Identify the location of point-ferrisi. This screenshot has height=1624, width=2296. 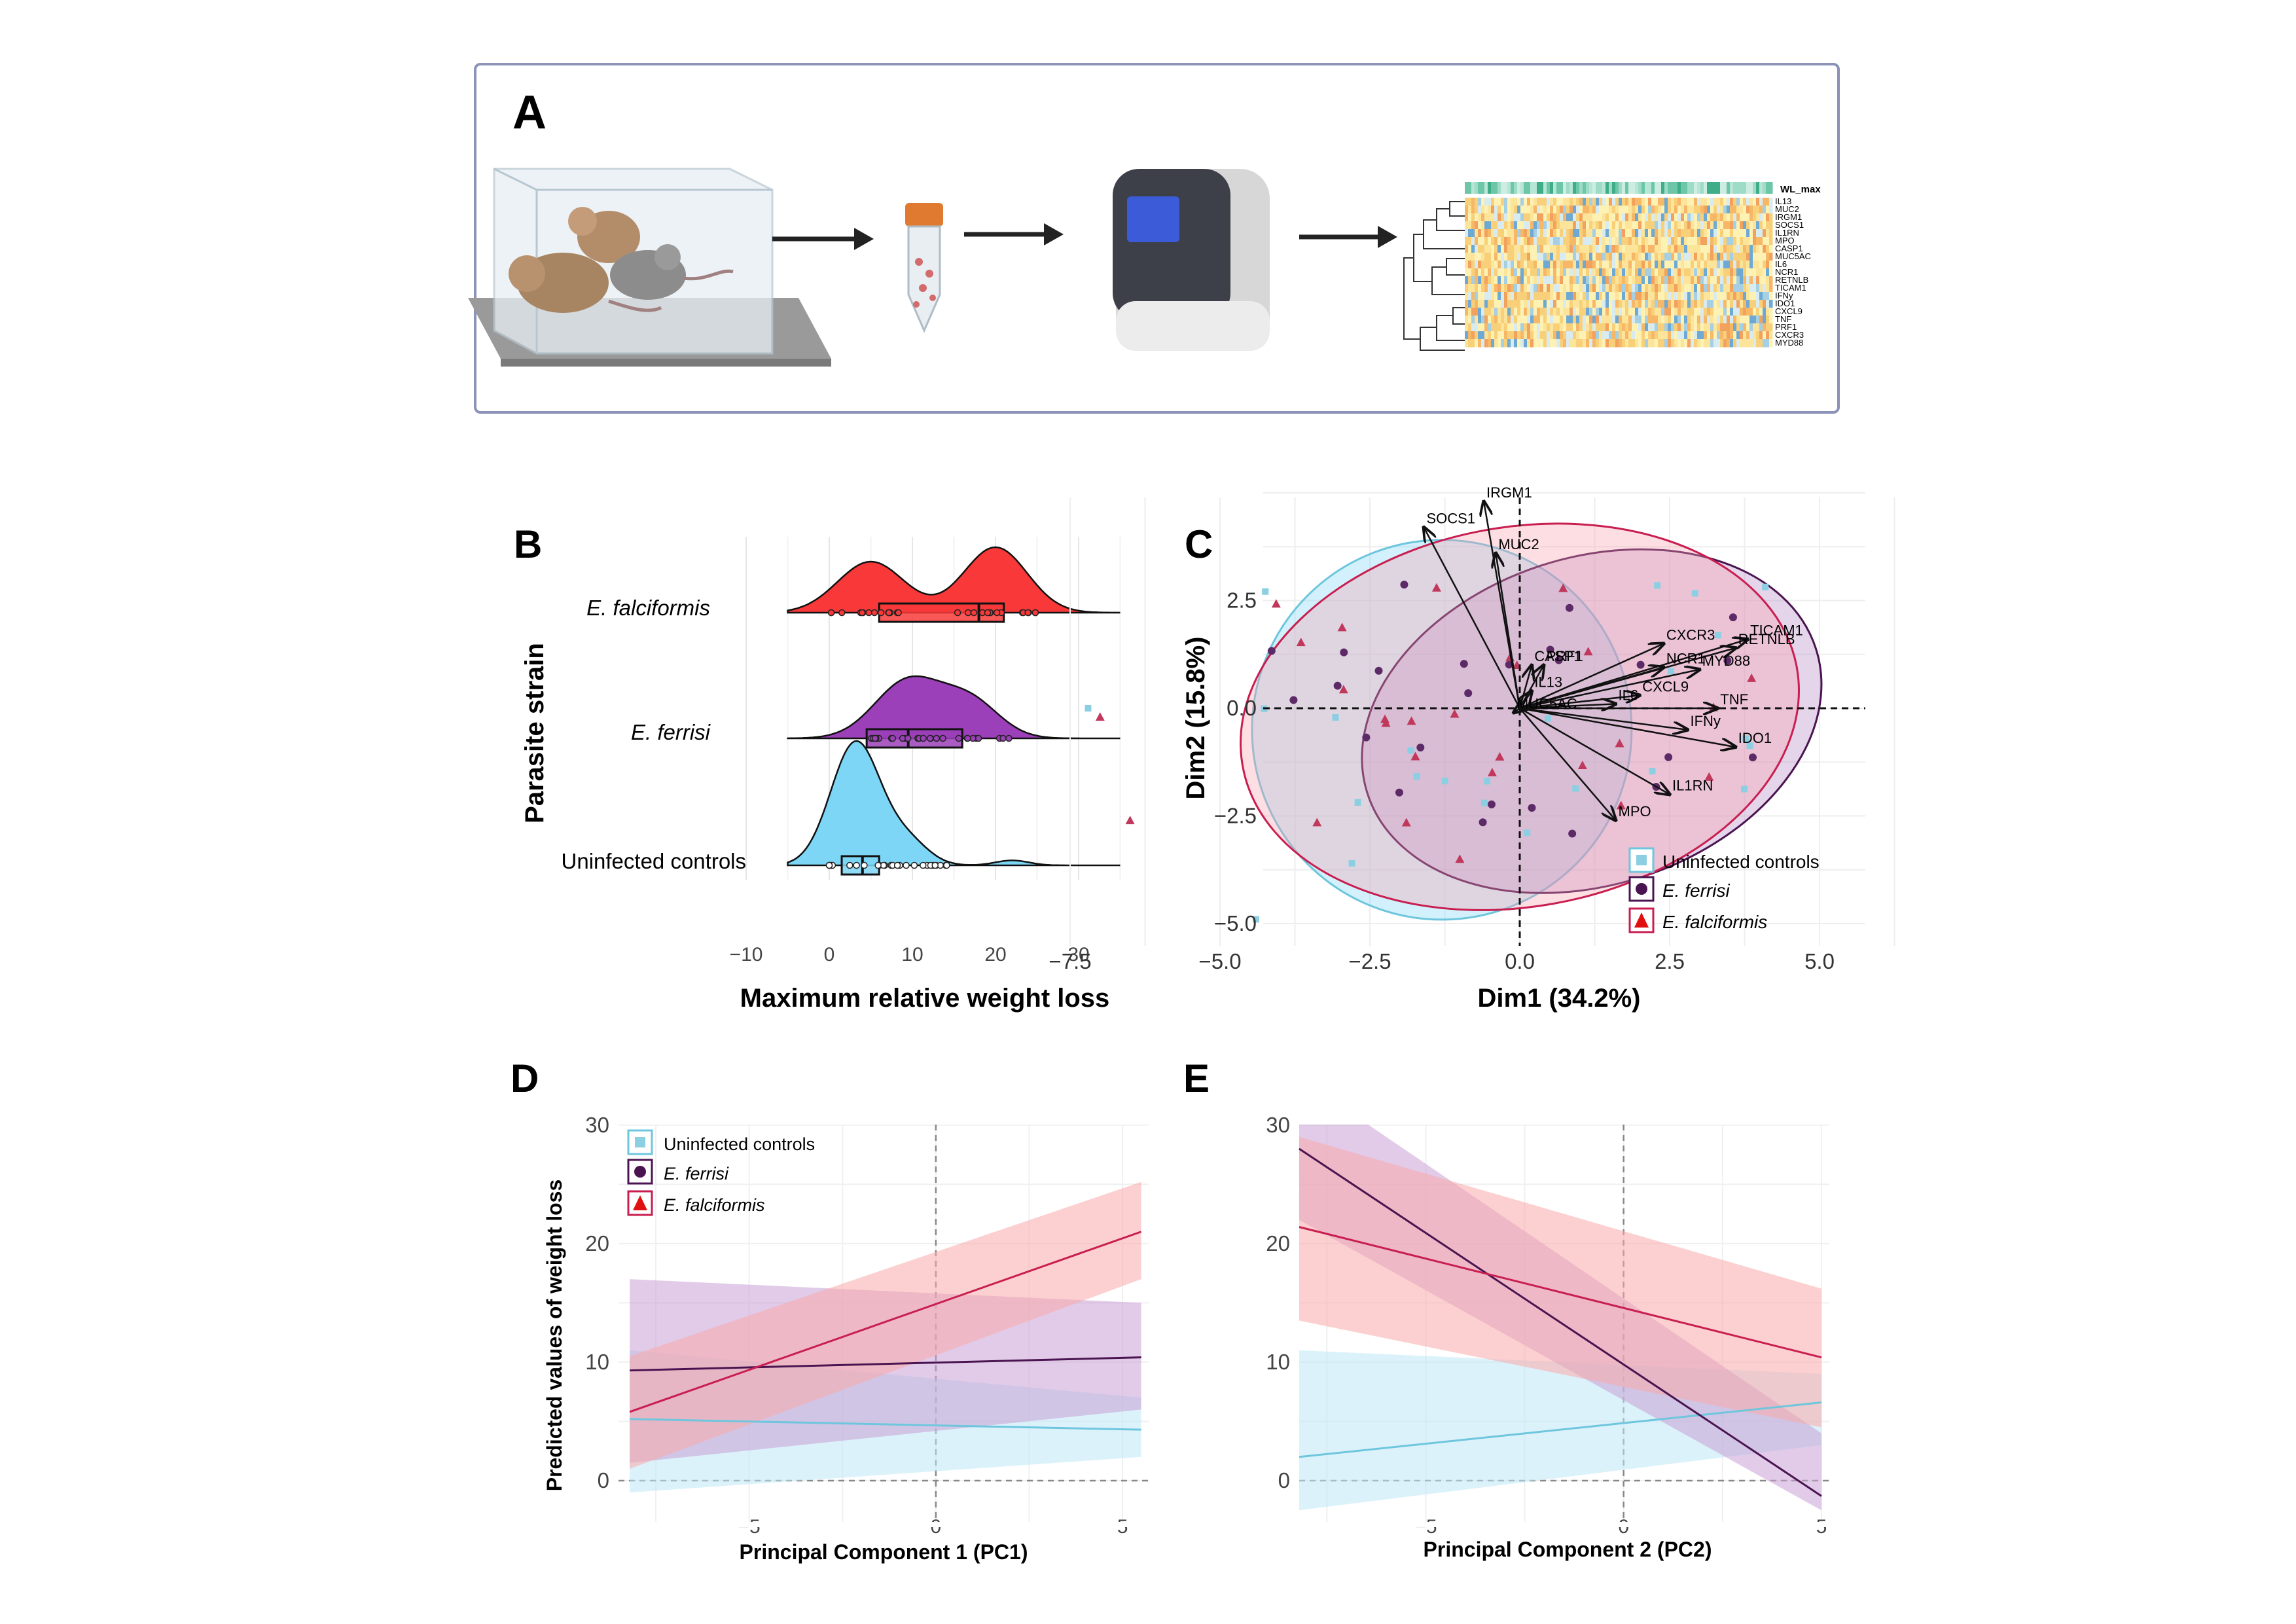
(1572, 833).